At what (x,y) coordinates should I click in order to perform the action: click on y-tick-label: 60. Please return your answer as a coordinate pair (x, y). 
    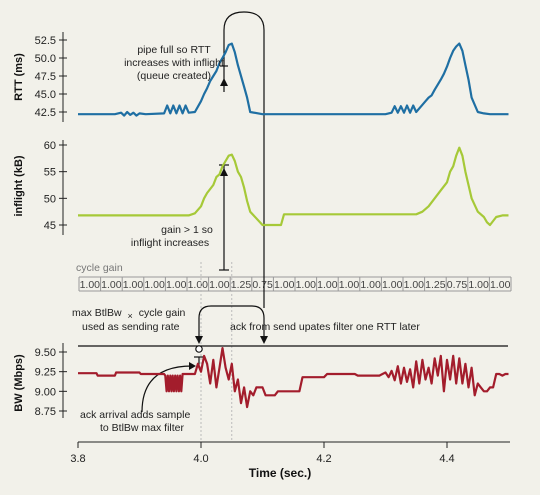
    Looking at the image, I should click on (50, 146).